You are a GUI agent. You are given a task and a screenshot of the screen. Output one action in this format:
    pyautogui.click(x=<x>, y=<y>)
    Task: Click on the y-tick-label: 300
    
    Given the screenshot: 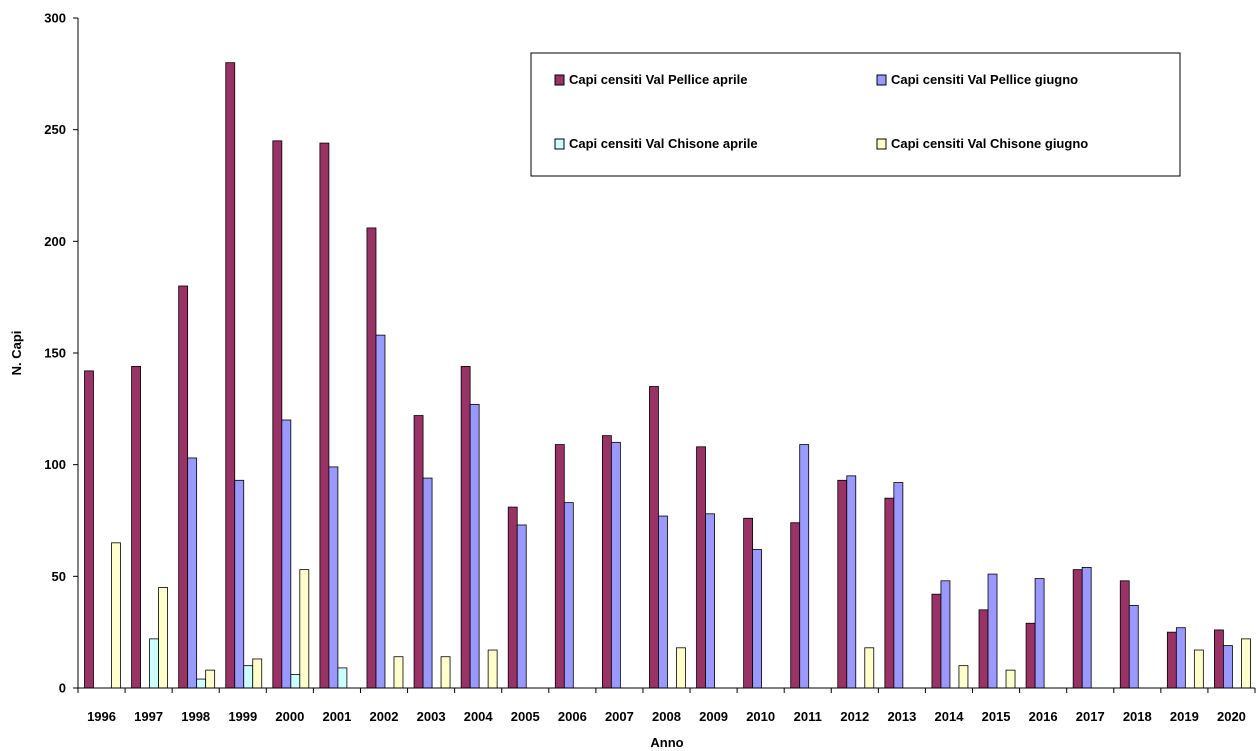 What is the action you would take?
    pyautogui.click(x=55, y=18)
    